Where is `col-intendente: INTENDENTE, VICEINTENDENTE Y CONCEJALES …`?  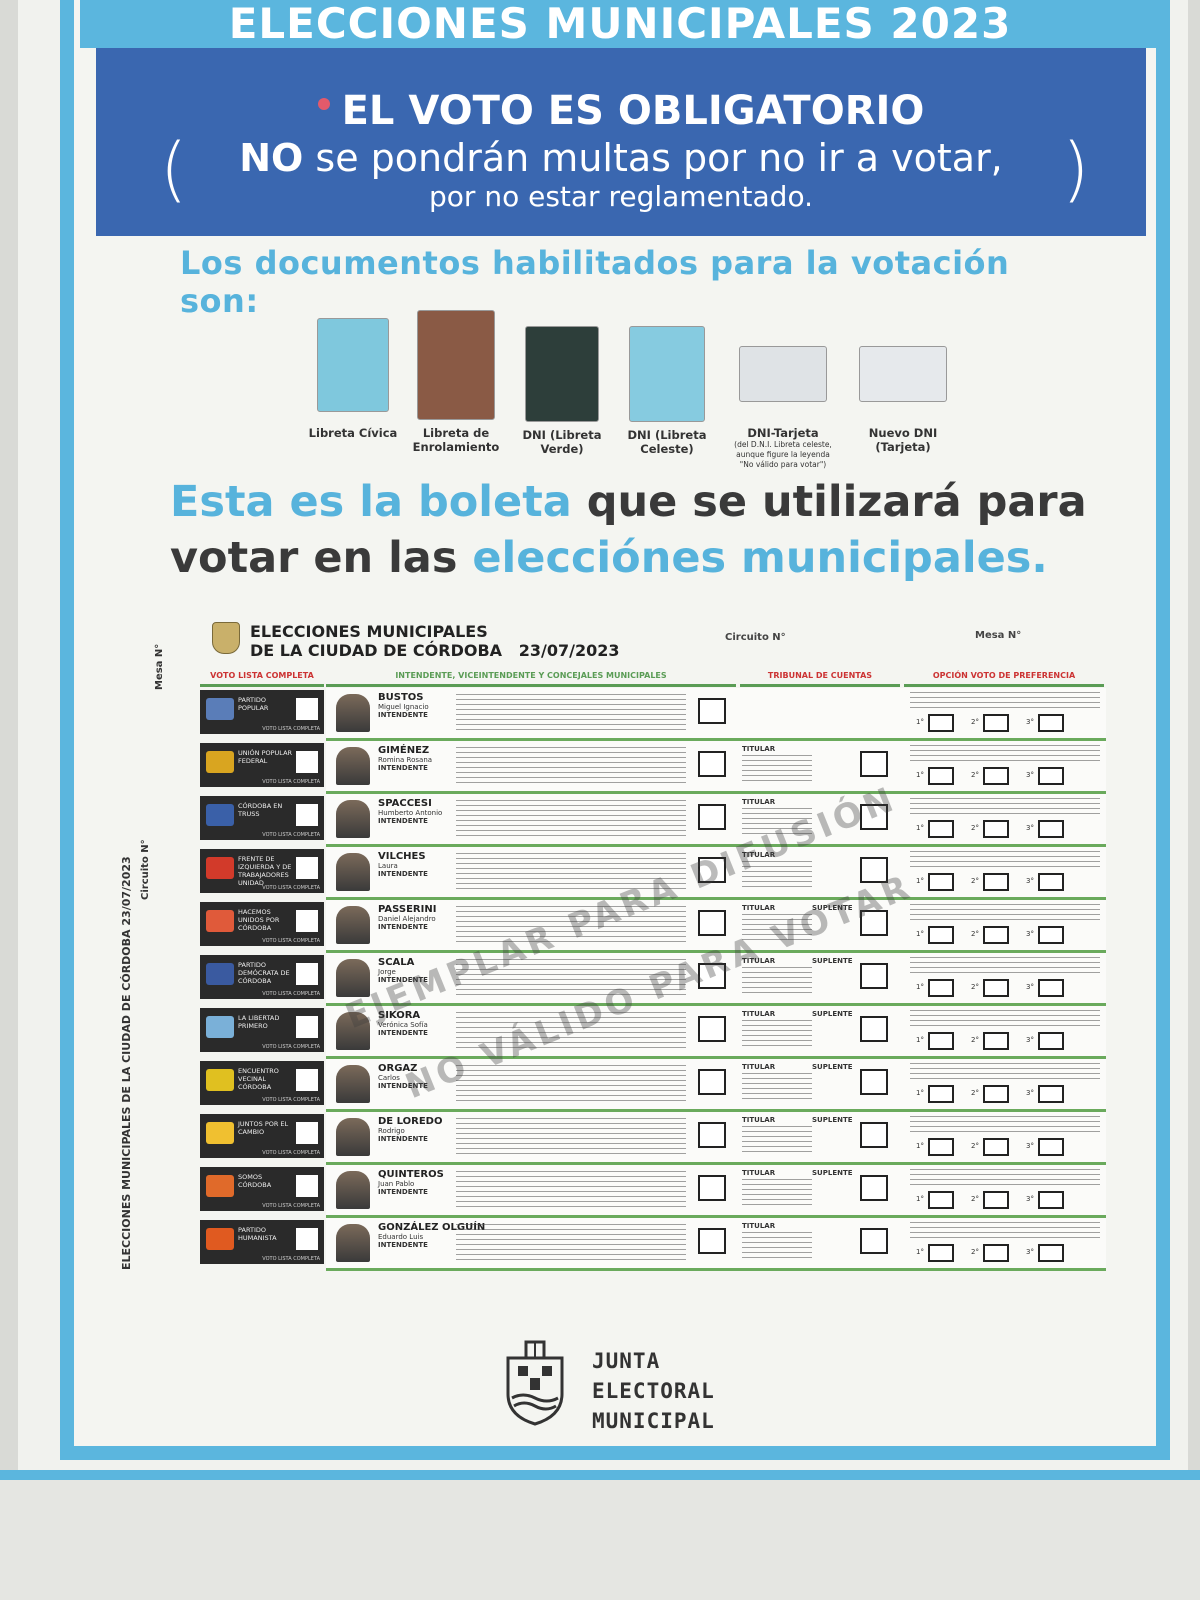 col-intendente: INTENDENTE, VICEINTENDENTE Y CONCEJALES … is located at coordinates (531, 677).